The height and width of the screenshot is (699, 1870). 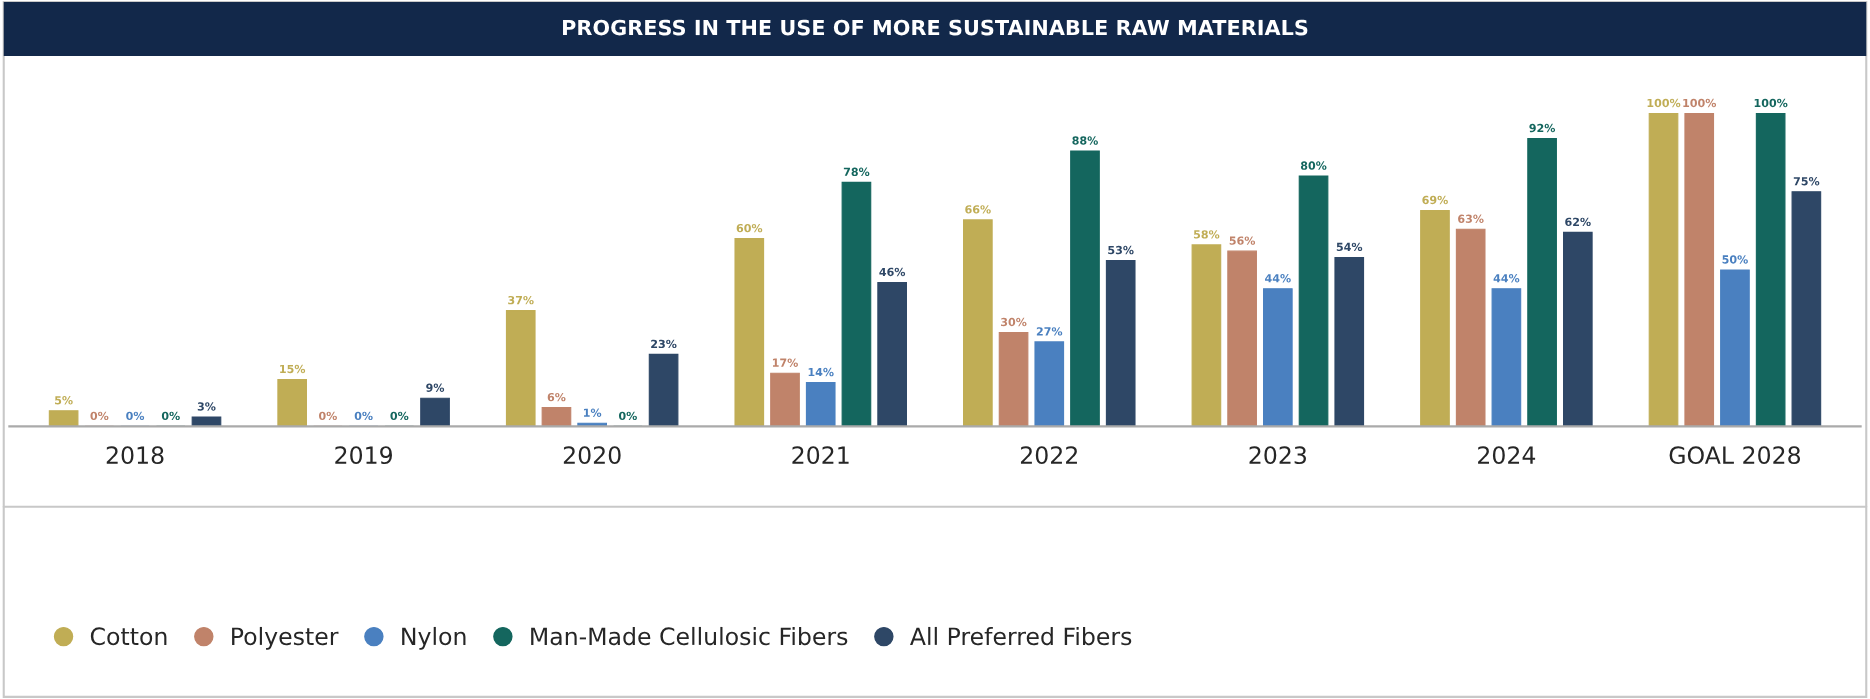 What do you see at coordinates (820, 455) in the screenshot?
I see `x-tick-label: 2021` at bounding box center [820, 455].